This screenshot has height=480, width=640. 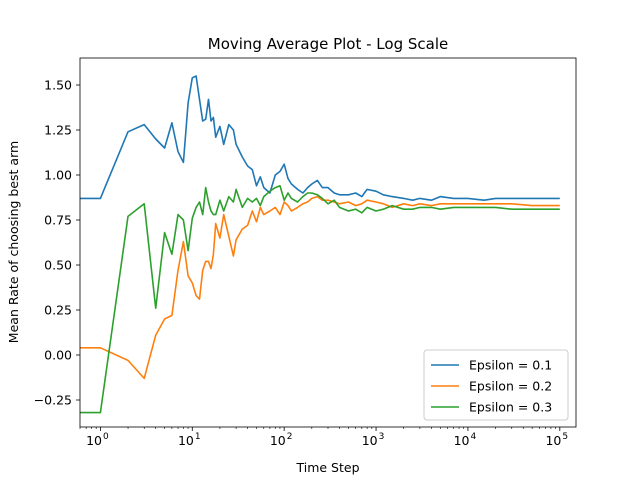 What do you see at coordinates (58, 310) in the screenshot?
I see `y-tick-label: 0.25` at bounding box center [58, 310].